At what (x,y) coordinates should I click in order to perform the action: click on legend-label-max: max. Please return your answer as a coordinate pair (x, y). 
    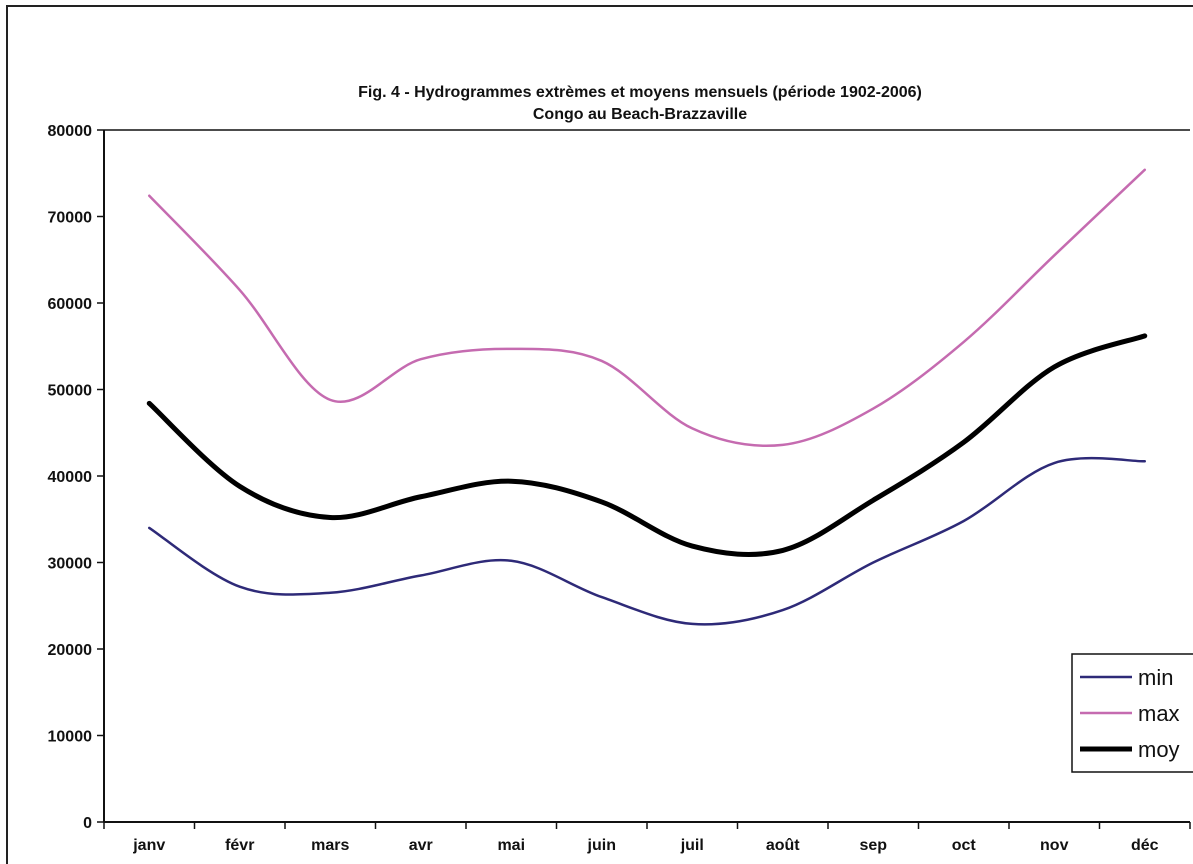
    Looking at the image, I should click on (1159, 713).